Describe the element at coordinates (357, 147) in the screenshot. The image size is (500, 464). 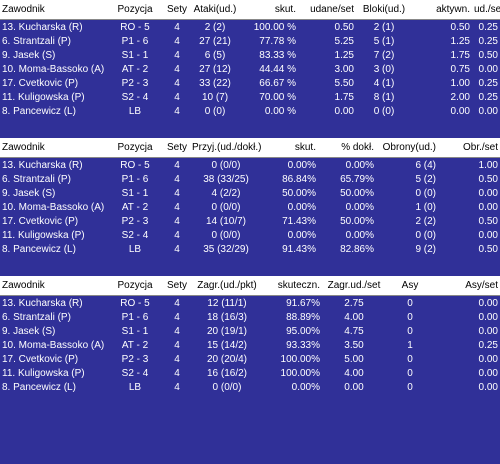
I see `column-header: % dokł.` at that location.